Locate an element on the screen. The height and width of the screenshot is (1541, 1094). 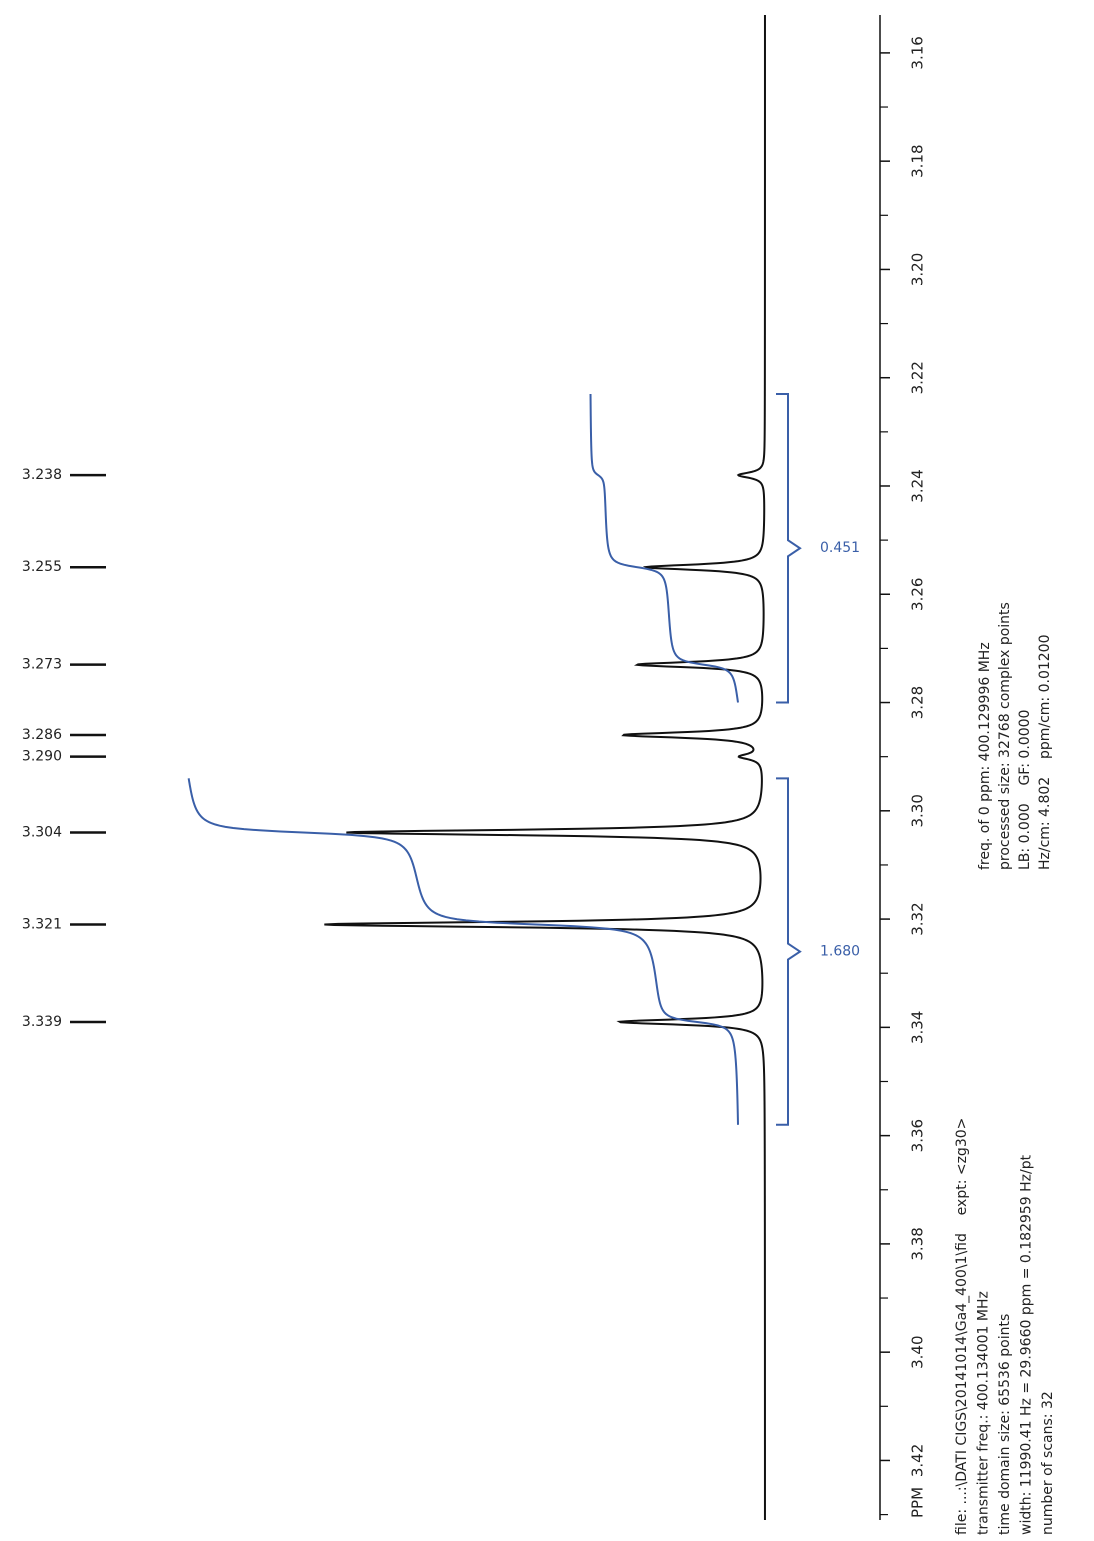
axis-label: PPM is located at coordinates (918, 1502).